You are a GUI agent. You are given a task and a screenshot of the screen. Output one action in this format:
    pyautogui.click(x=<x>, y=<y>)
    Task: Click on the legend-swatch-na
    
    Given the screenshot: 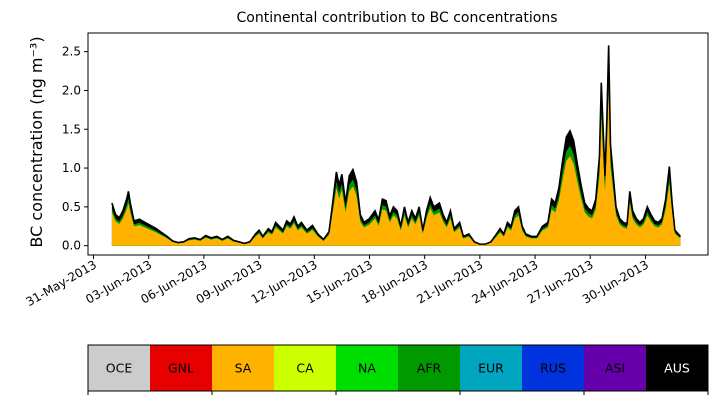 What is the action you would take?
    pyautogui.click(x=367, y=368)
    